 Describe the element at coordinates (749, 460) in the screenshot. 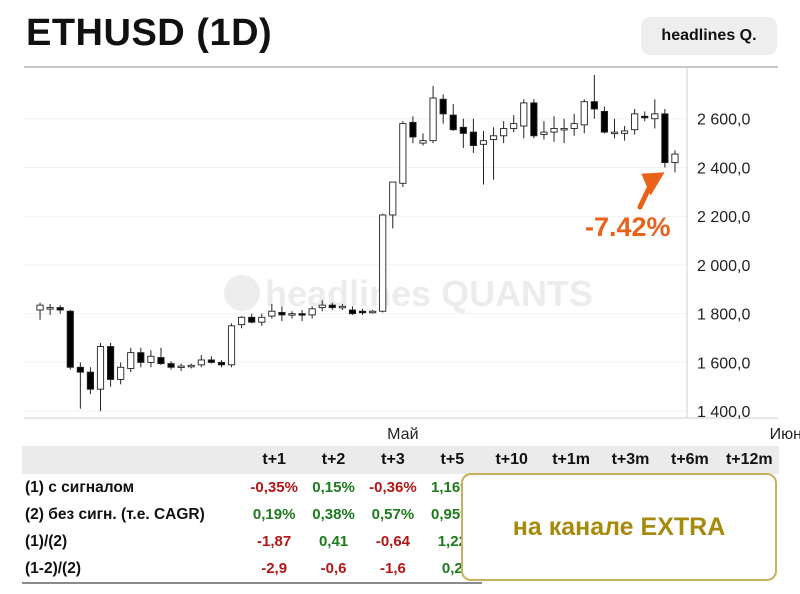

I see `header-cell: t+12m` at that location.